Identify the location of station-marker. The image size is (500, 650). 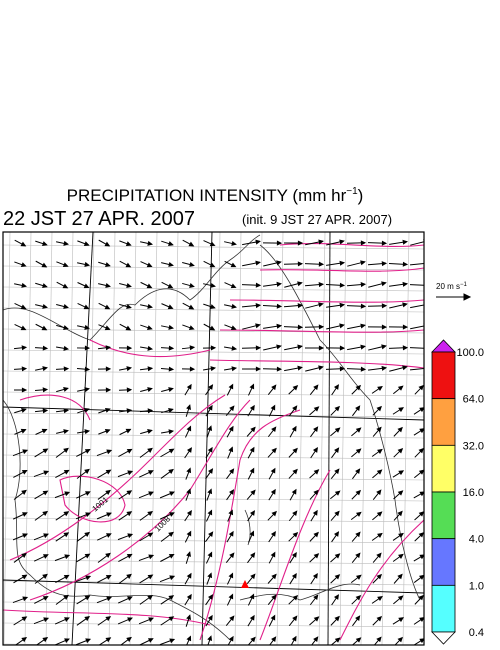
(245, 584).